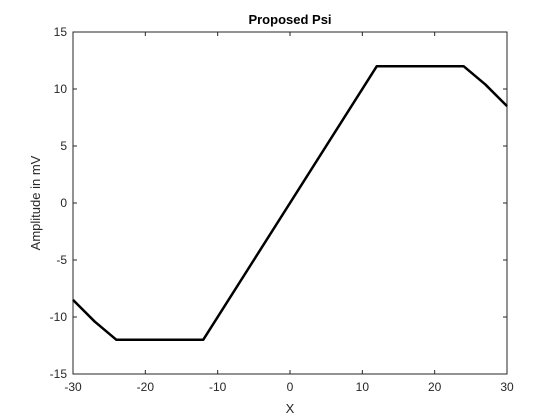 The image size is (560, 420). I want to click on x-tick-label: -20, so click(146, 387).